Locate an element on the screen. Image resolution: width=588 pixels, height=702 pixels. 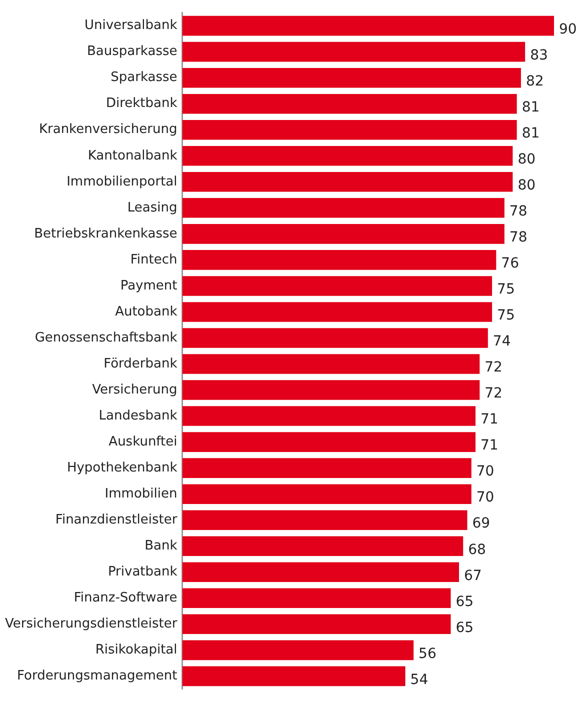
y-tick-label: Universalbank is located at coordinates (131, 26).